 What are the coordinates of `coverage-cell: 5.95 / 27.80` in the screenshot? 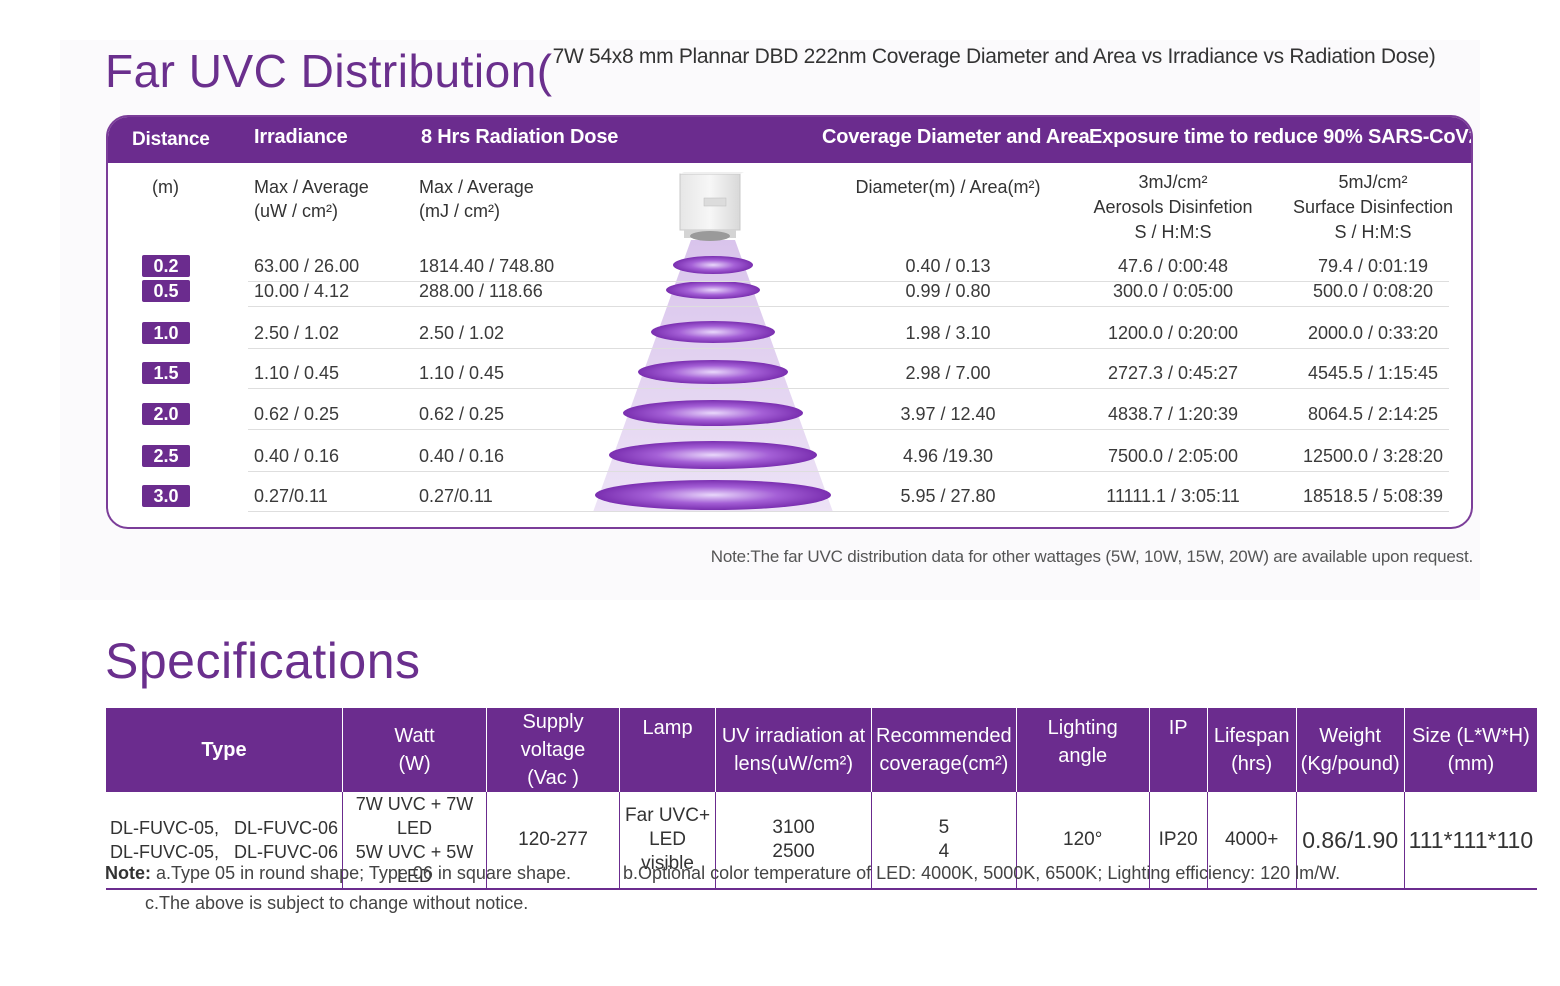 It's located at (948, 496).